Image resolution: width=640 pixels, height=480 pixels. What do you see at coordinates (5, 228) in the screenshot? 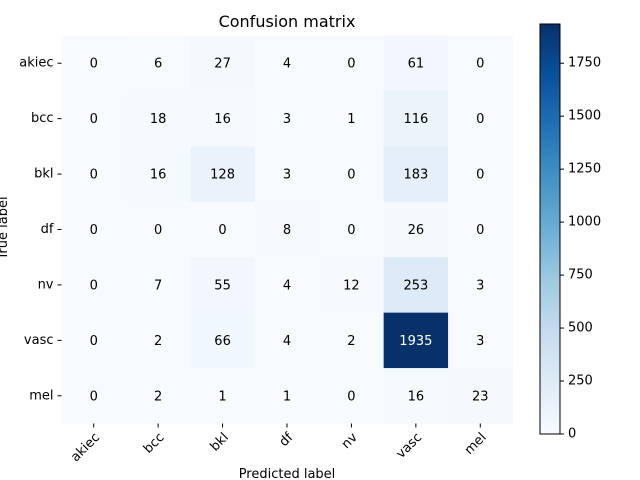
I see `y-axis-label: True label` at bounding box center [5, 228].